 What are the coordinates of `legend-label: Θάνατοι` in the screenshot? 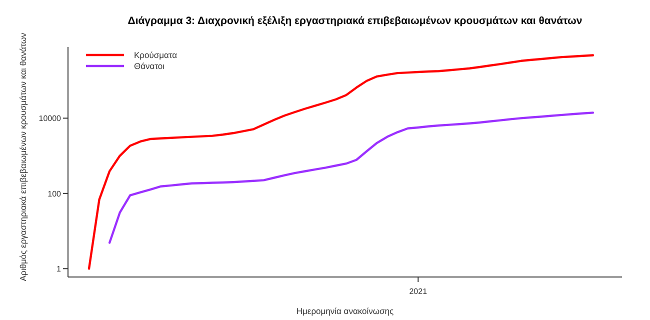 It's located at (149, 66).